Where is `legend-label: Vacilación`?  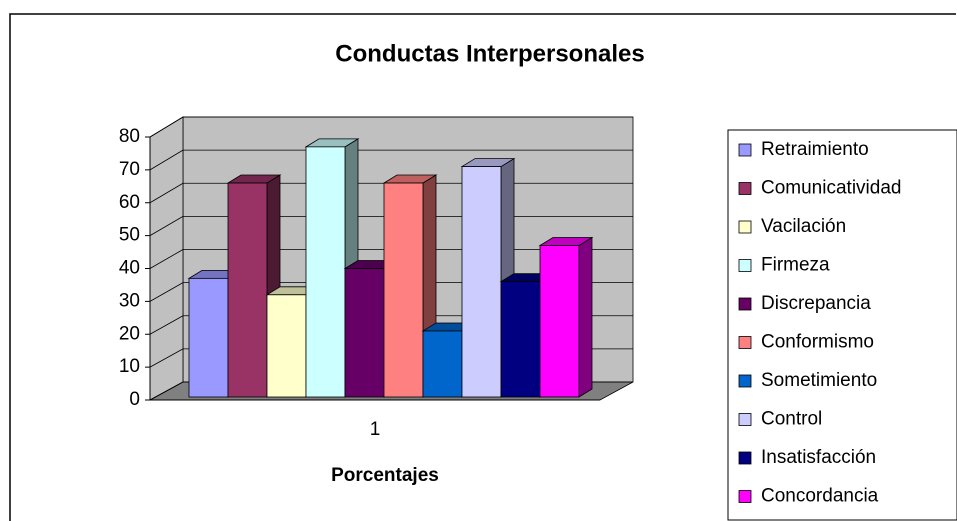 legend-label: Vacilación is located at coordinates (803, 226).